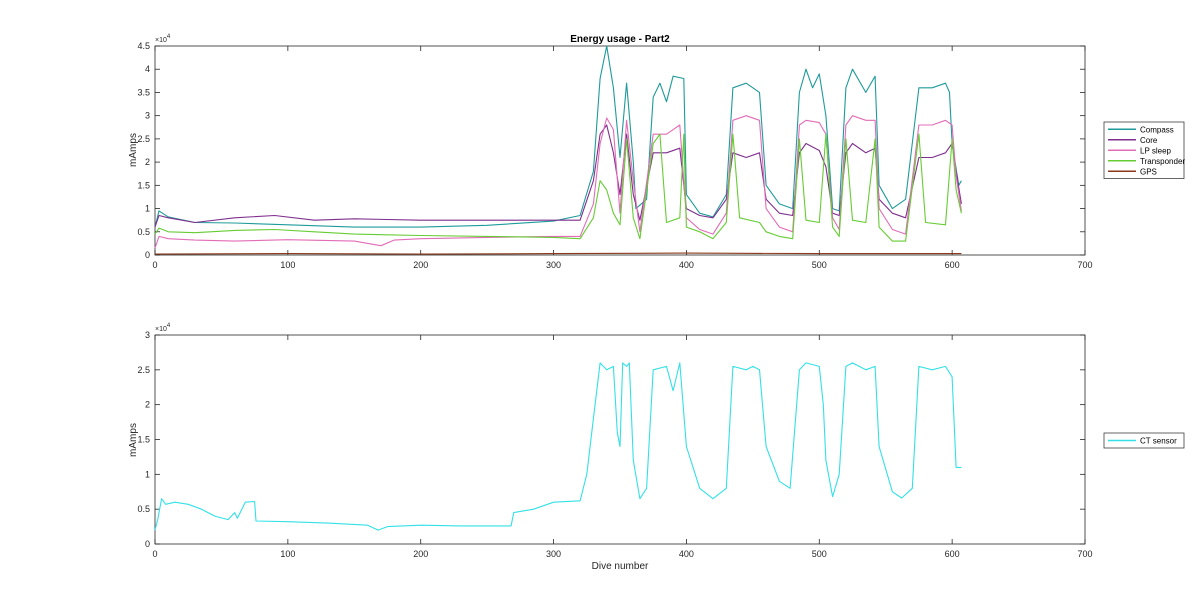  I want to click on bottom-y-multiplier: ×10⁴, so click(163, 328).